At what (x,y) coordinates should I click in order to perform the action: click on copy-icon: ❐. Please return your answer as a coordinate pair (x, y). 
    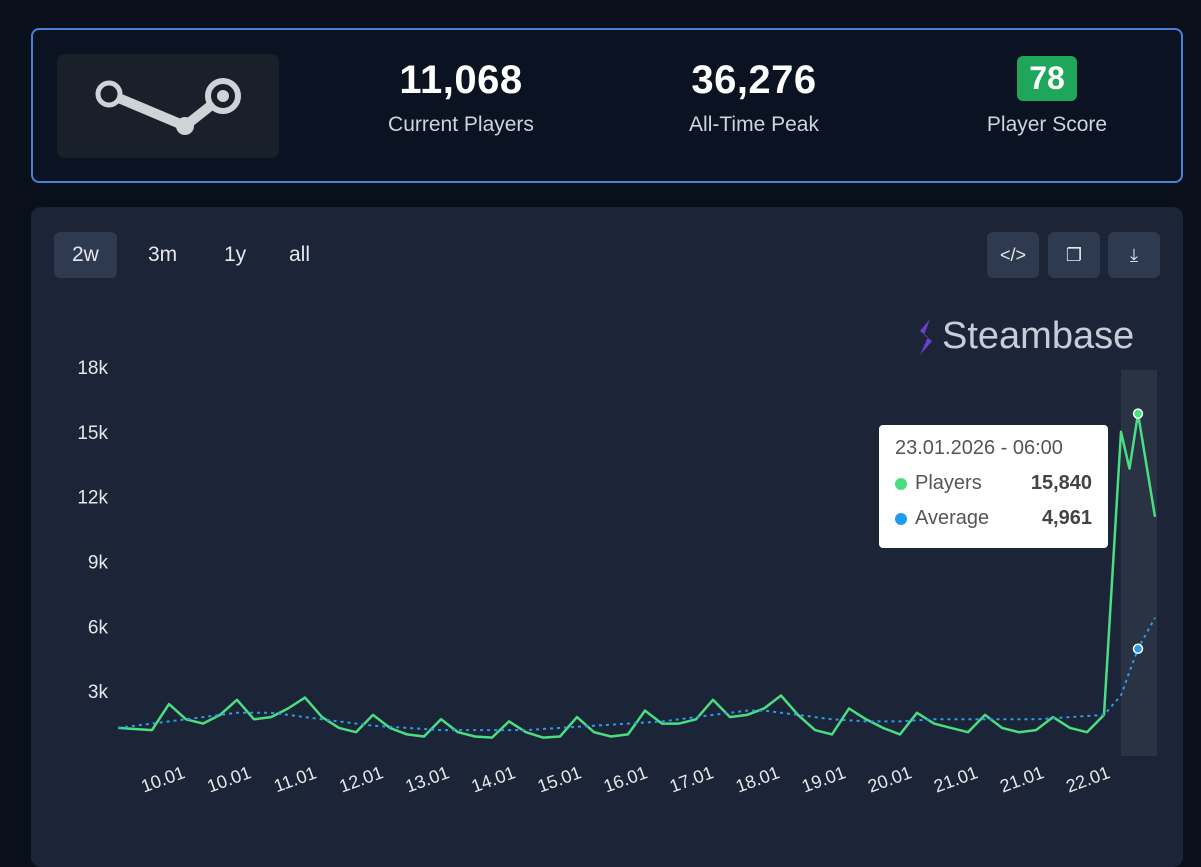
    Looking at the image, I should click on (1074, 254).